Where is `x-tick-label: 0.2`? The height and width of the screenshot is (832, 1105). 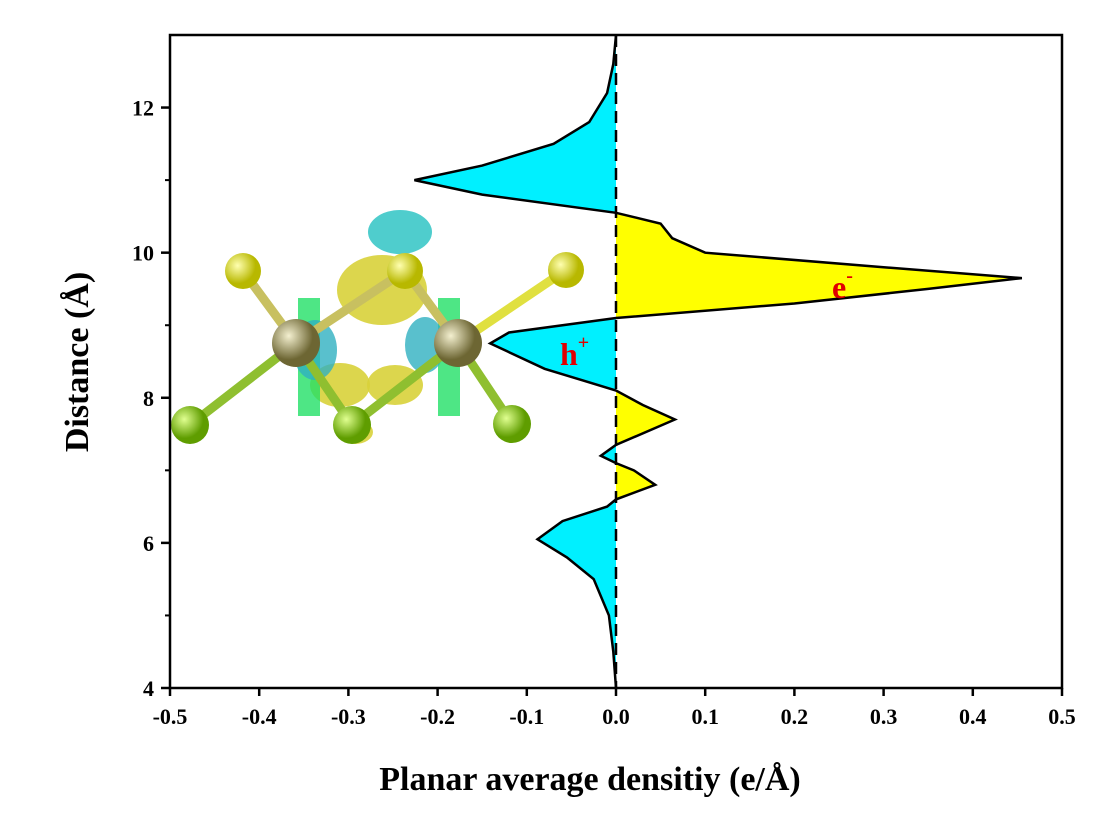 x-tick-label: 0.2 is located at coordinates (795, 716).